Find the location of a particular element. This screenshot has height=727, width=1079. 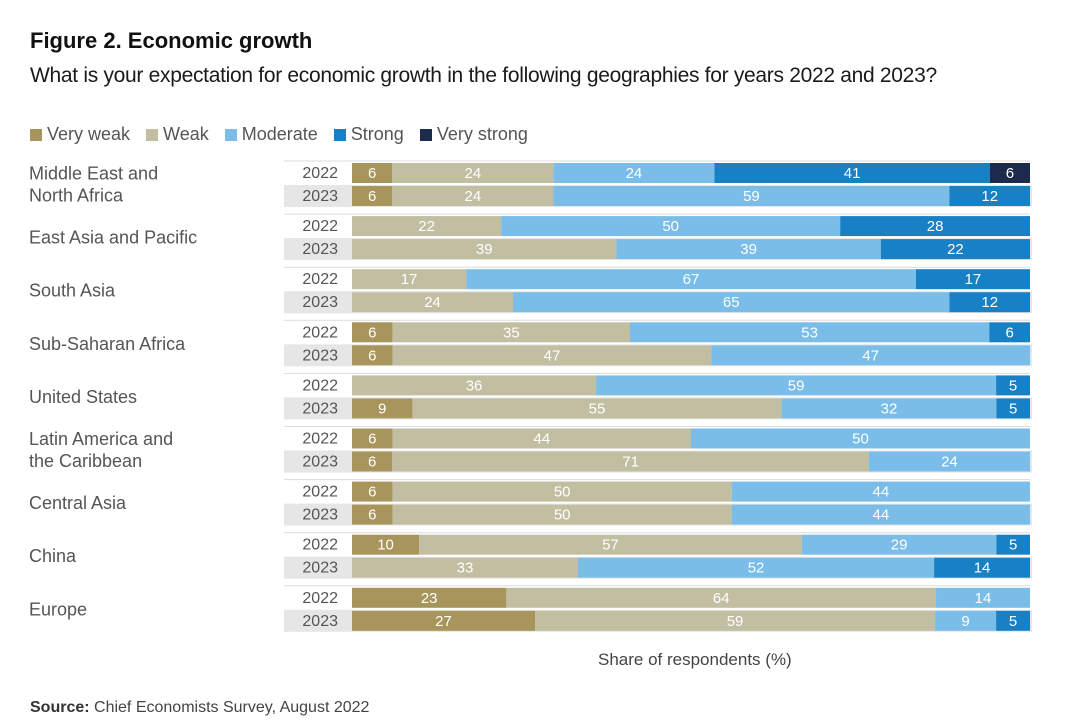

data-label: 39 is located at coordinates (484, 249).